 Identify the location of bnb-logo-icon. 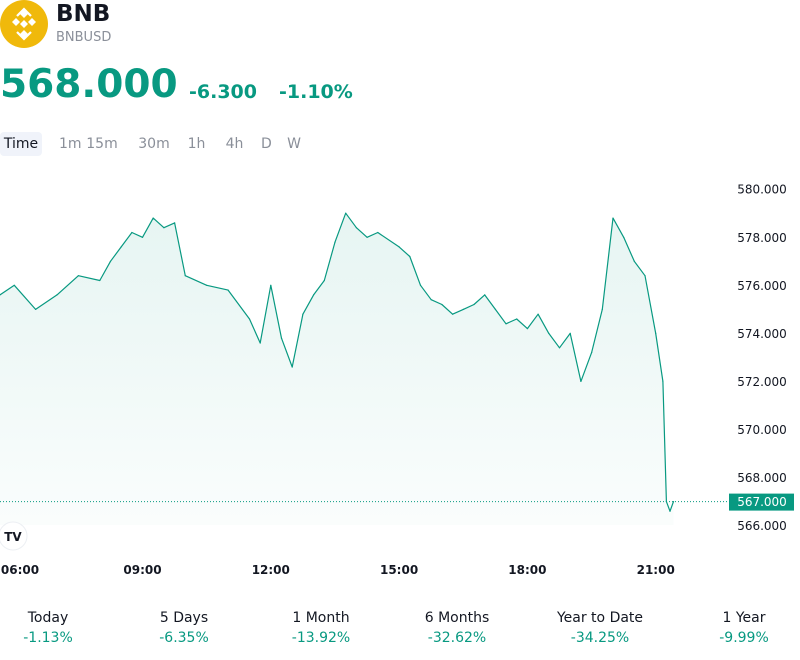
(24, 24).